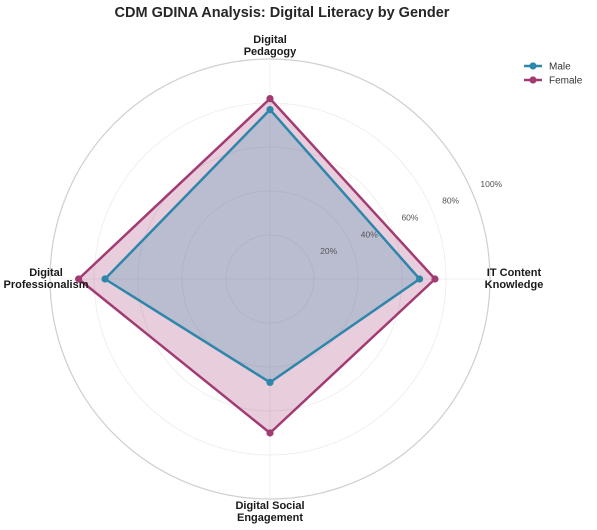  Describe the element at coordinates (553, 74) in the screenshot. I see `legend: Male Female` at that location.